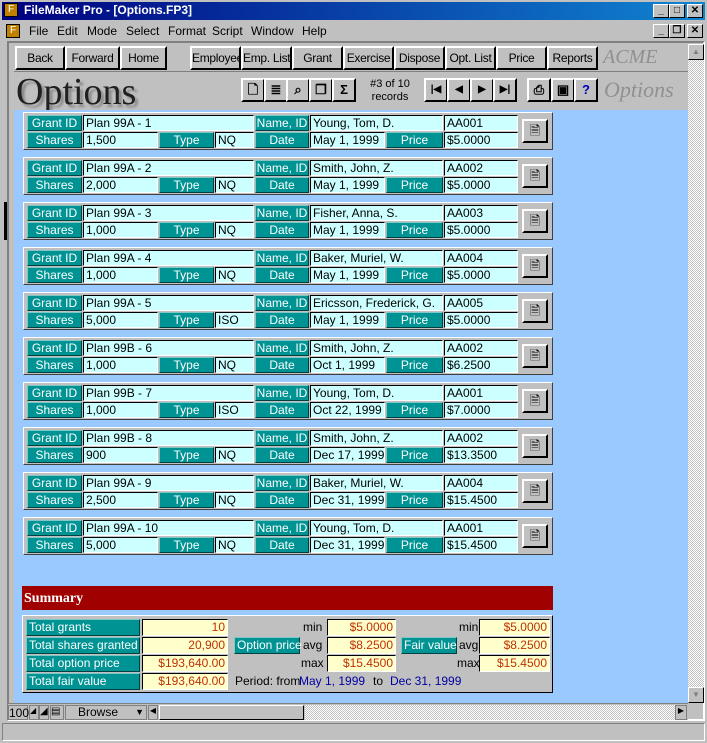 Image resolution: width=707 pixels, height=743 pixels. What do you see at coordinates (481, 213) in the screenshot?
I see `employee-id-field: AA003` at bounding box center [481, 213].